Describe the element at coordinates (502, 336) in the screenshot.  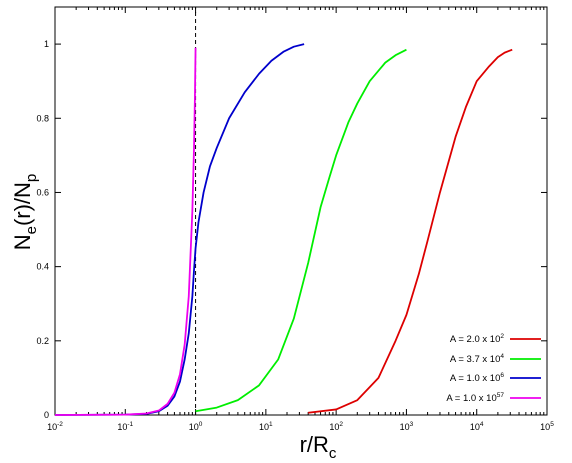
I see `legend-label-exp: 2` at that location.